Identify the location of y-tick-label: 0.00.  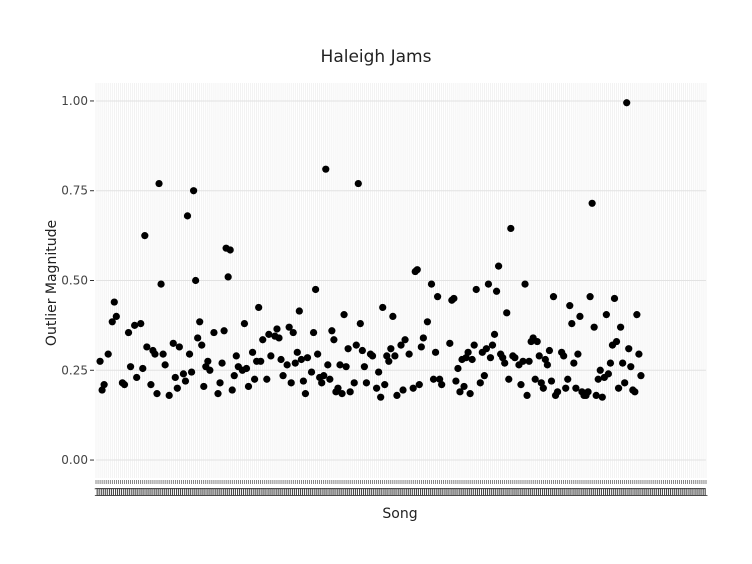
(74, 460).